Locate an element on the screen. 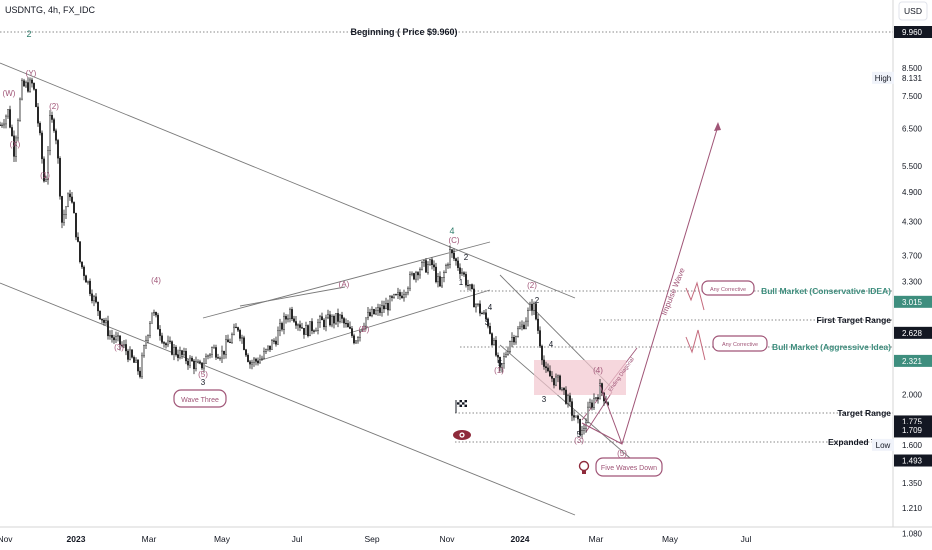  wave-three-box: Wave Three is located at coordinates (200, 398).